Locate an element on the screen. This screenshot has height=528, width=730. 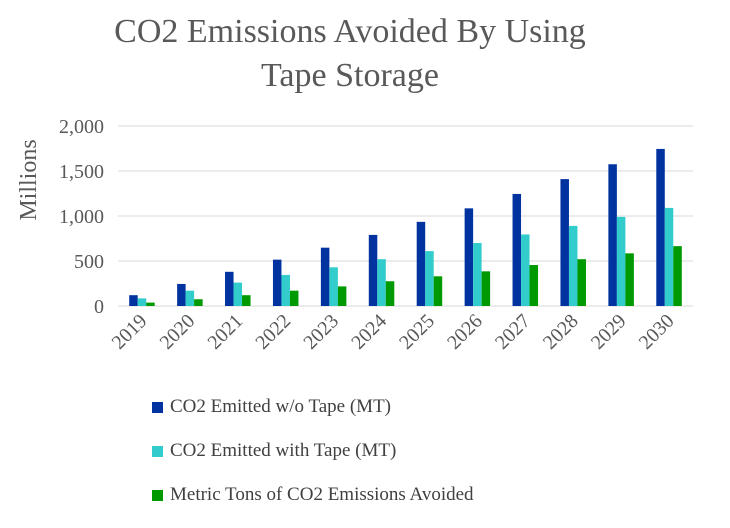
y-tick-label: 2,000 is located at coordinates (81, 127).